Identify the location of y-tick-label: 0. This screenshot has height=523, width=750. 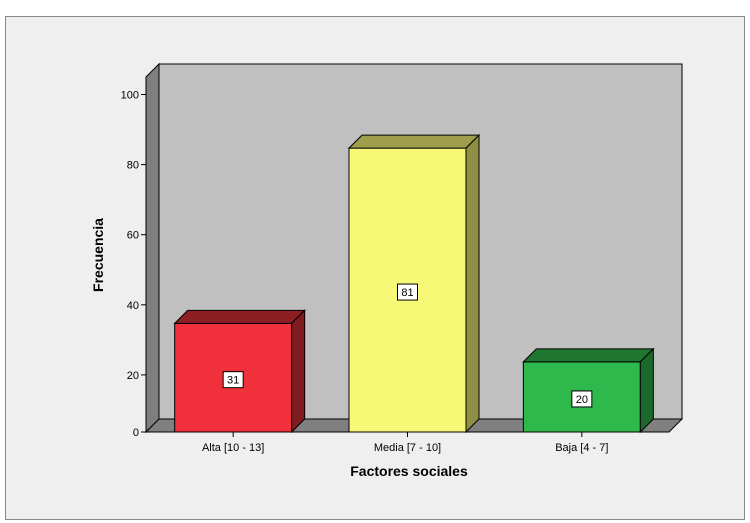
(136, 433).